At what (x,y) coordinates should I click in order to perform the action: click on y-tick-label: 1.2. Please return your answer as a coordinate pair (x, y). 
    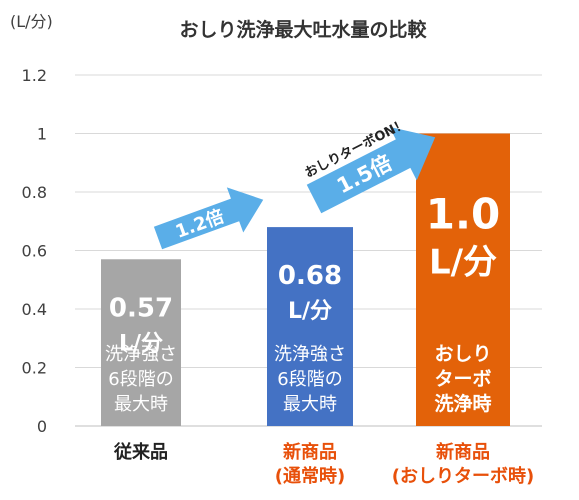
    Looking at the image, I should click on (34, 75).